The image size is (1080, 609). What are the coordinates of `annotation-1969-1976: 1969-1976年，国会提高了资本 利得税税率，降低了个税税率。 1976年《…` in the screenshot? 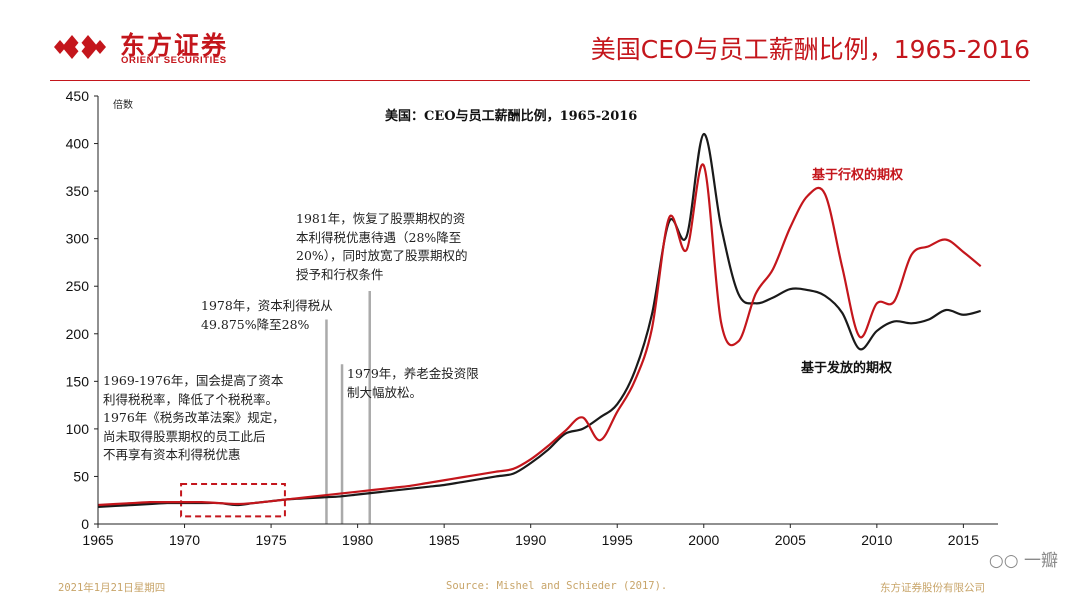 It's located at (194, 417).